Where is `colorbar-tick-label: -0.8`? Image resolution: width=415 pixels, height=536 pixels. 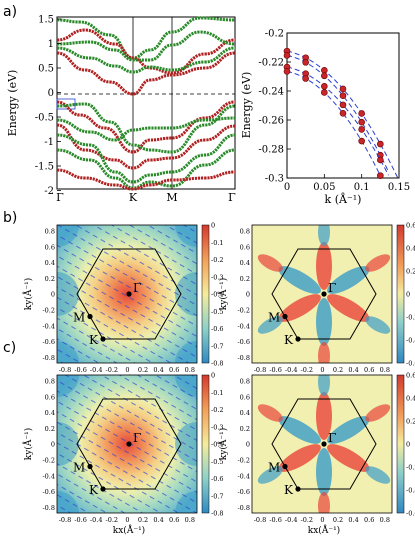 colorbar-tick-label: -0.8 is located at coordinates (217, 364).